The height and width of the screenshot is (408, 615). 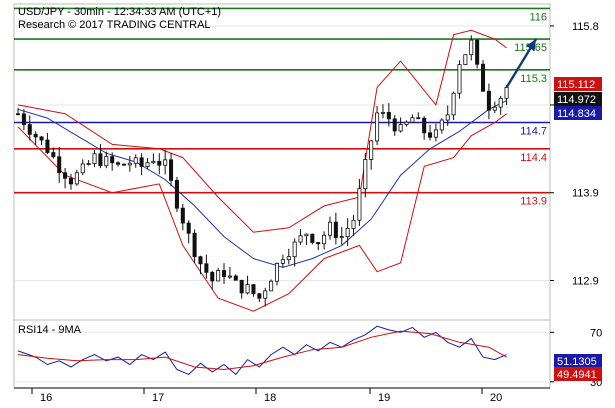 I want to click on x-tick-label: 20, so click(x=496, y=398).